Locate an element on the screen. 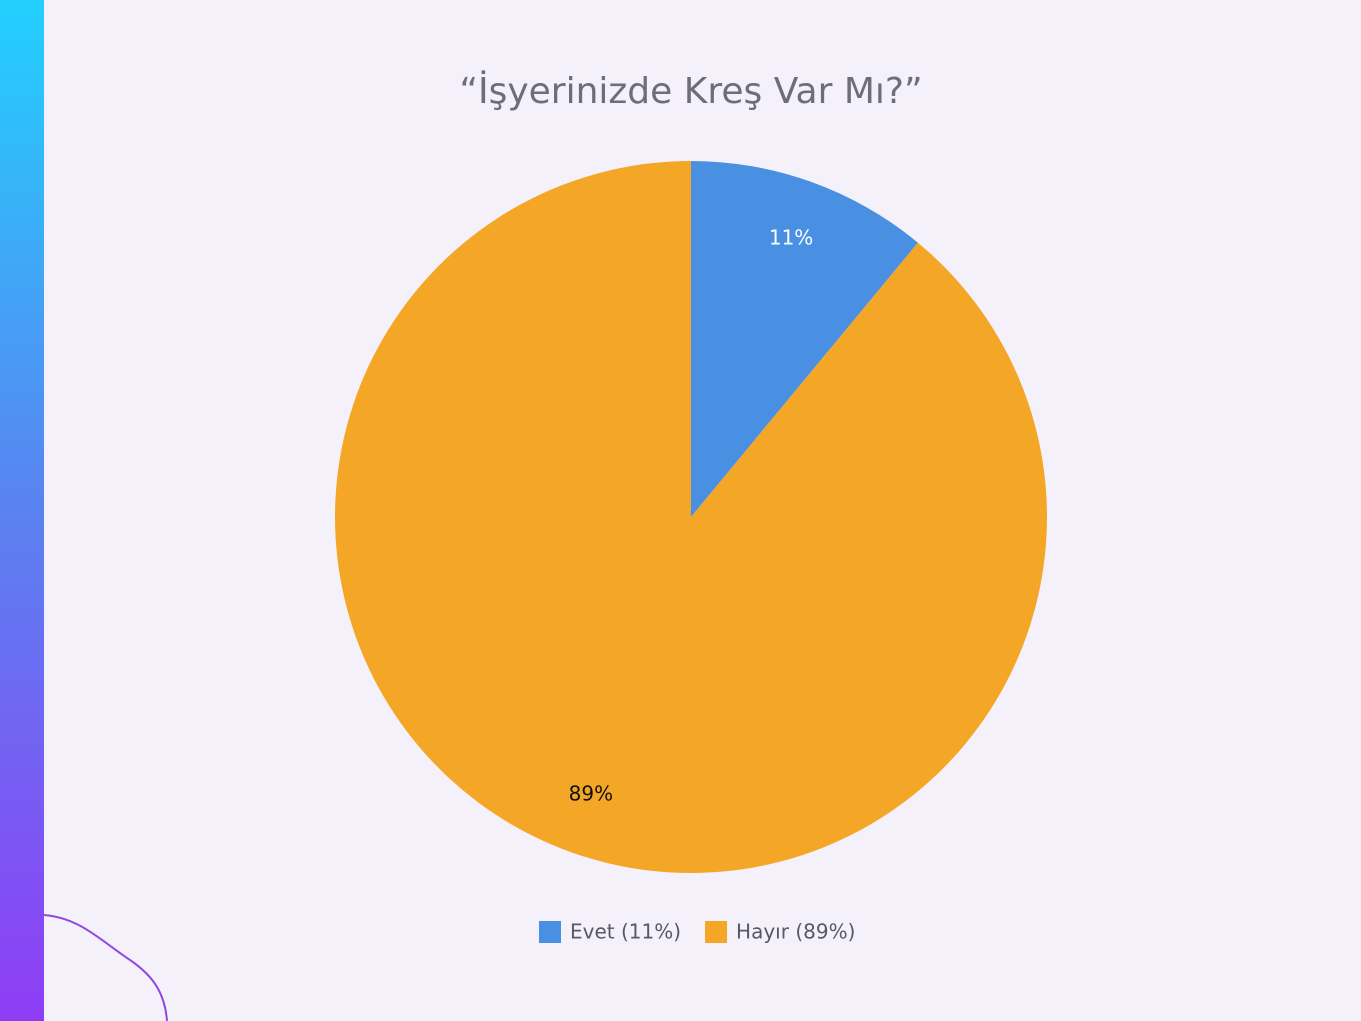 The width and height of the screenshot is (1361, 1021). legend: Evet (11%) Hayır (89%) is located at coordinates (697, 932).